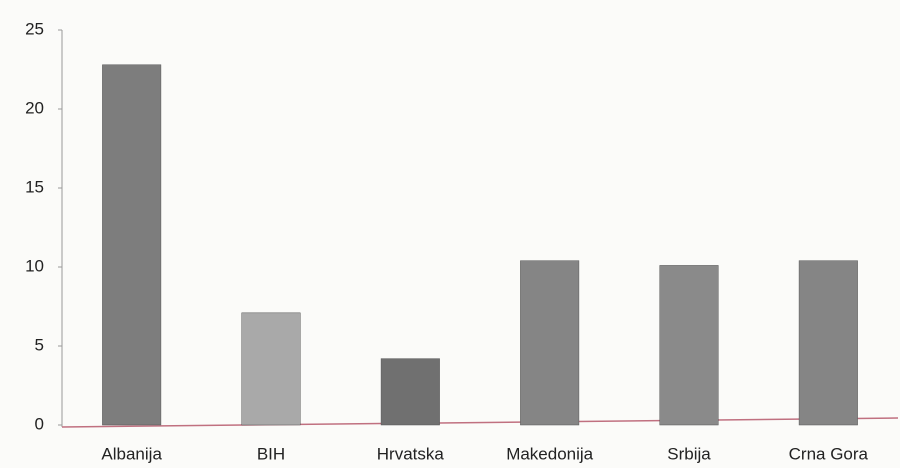  What do you see at coordinates (411, 453) in the screenshot?
I see `x-tick-label: Hrvatska` at bounding box center [411, 453].